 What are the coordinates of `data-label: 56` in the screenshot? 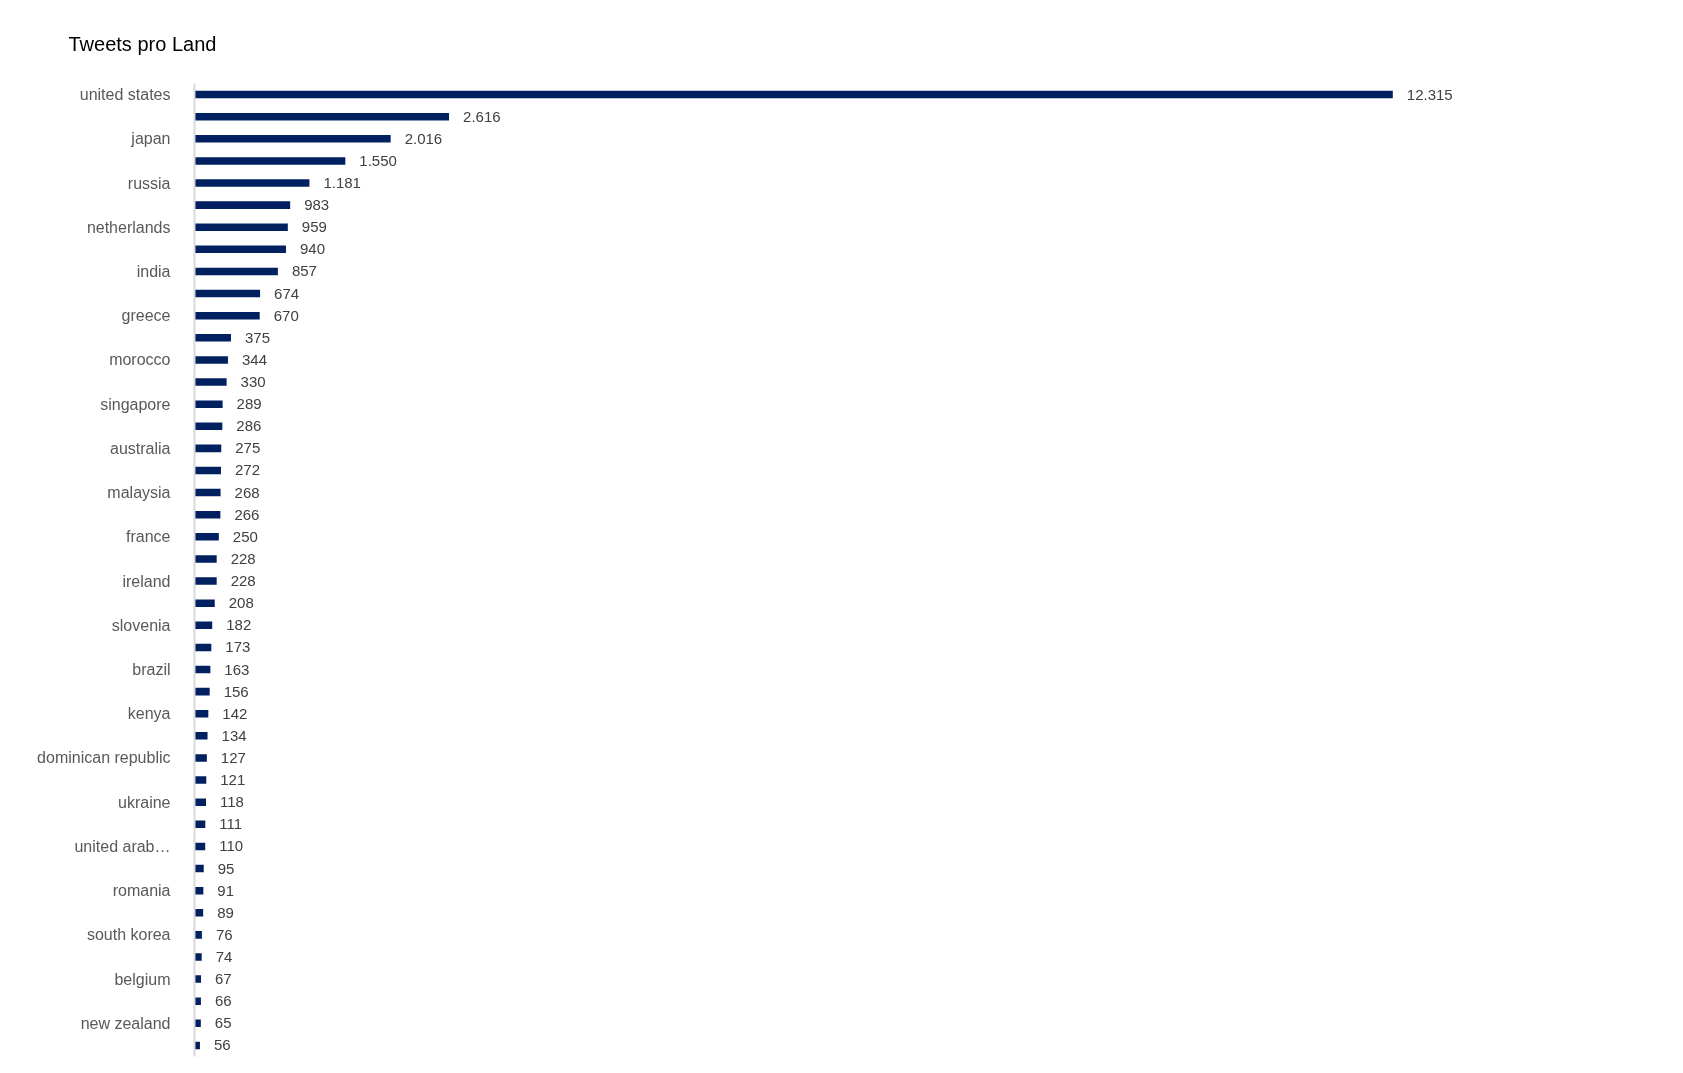 It's located at (222, 1045).